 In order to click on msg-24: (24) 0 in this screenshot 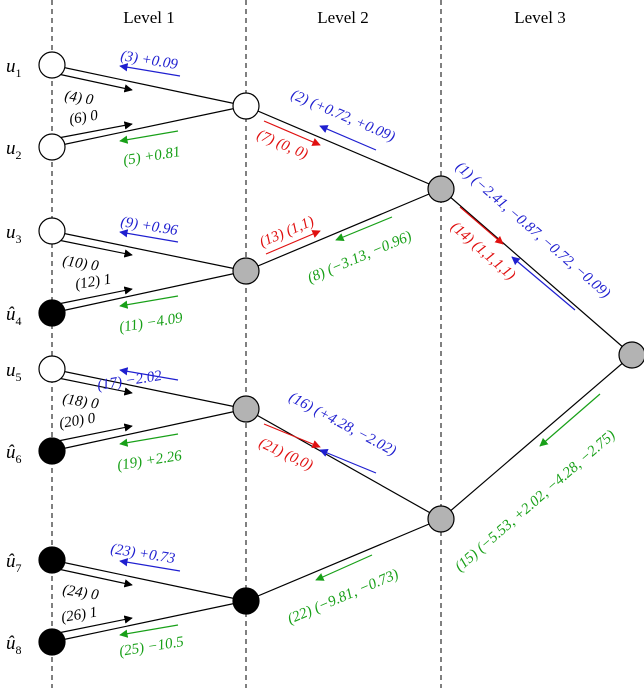, I will do `click(80, 593)`.